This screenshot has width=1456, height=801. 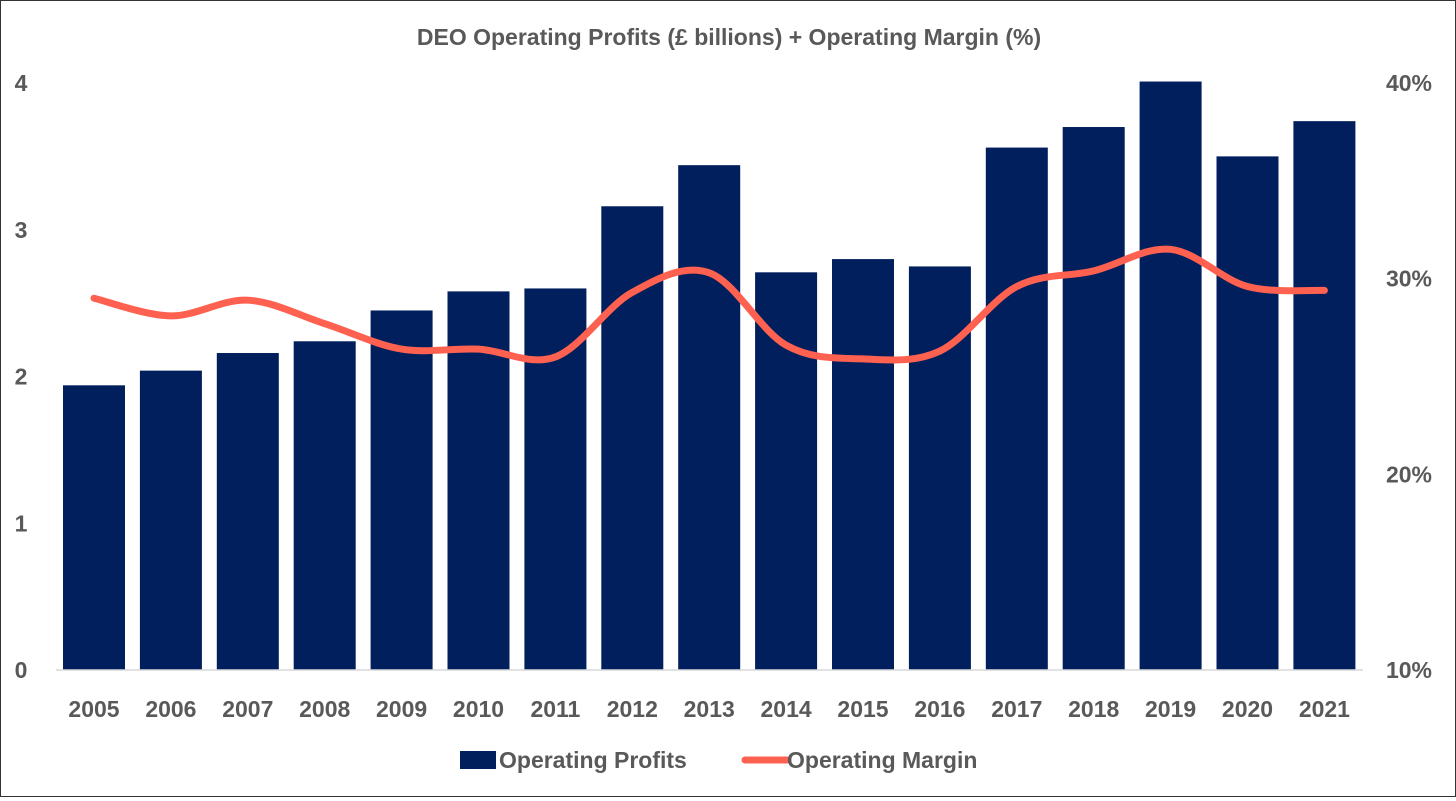 I want to click on bar-2012, so click(x=632, y=438).